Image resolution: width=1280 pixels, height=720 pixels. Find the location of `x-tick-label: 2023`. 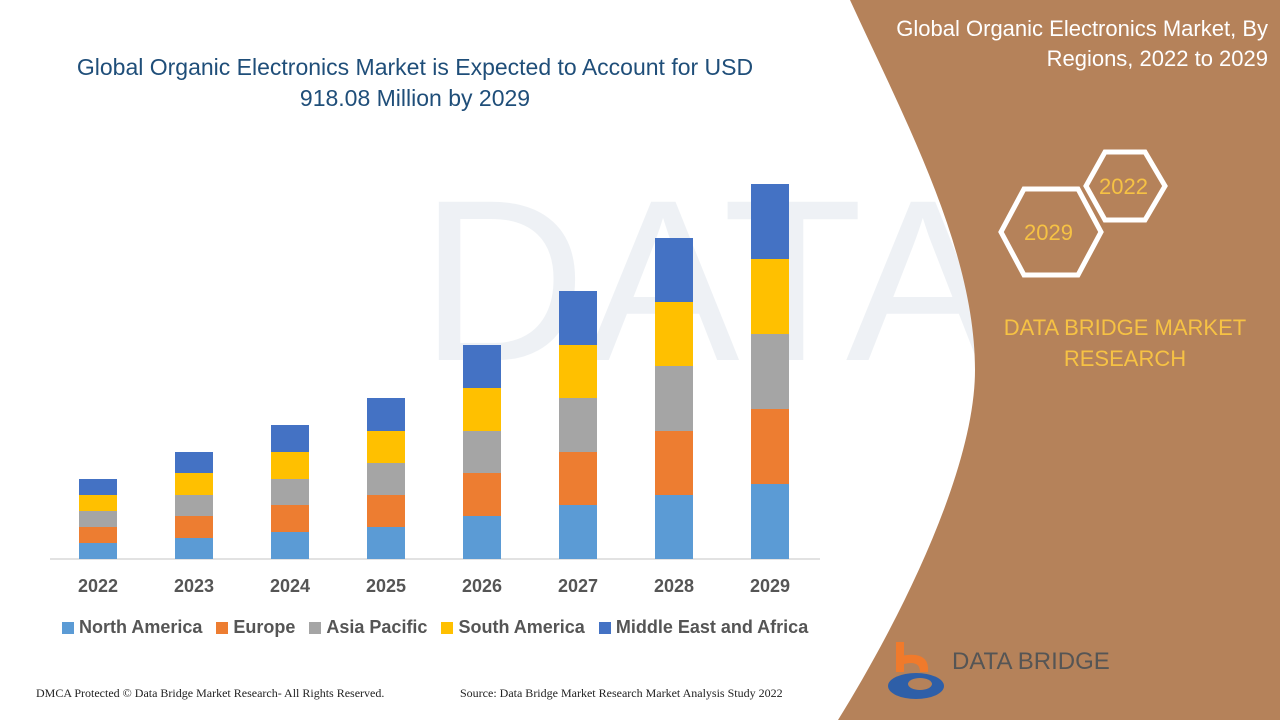

x-tick-label: 2023 is located at coordinates (194, 586).